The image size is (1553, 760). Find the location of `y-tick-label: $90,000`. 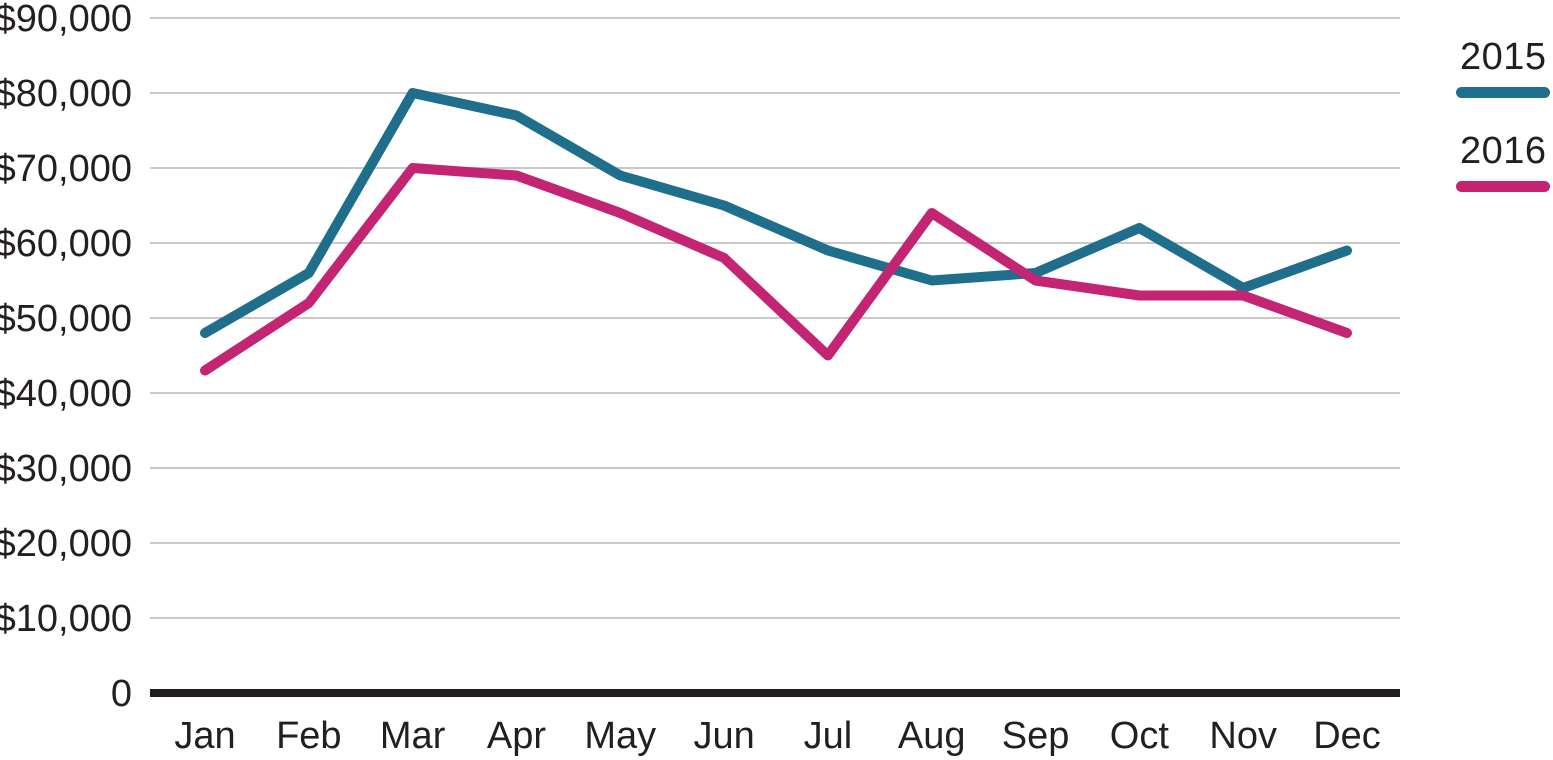

y-tick-label: $90,000 is located at coordinates (66, 20).